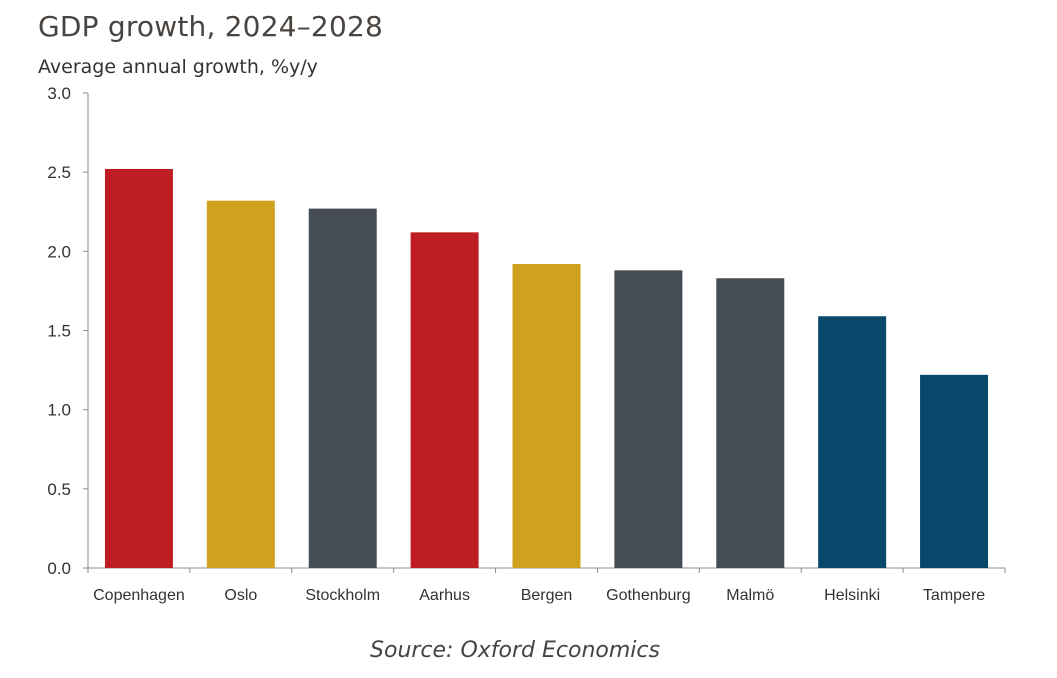 This screenshot has height=678, width=1057. I want to click on y-axis-ticks: 0.0 0.5 1.0 1.5 2.0 2.5 3.0, so click(67, 331).